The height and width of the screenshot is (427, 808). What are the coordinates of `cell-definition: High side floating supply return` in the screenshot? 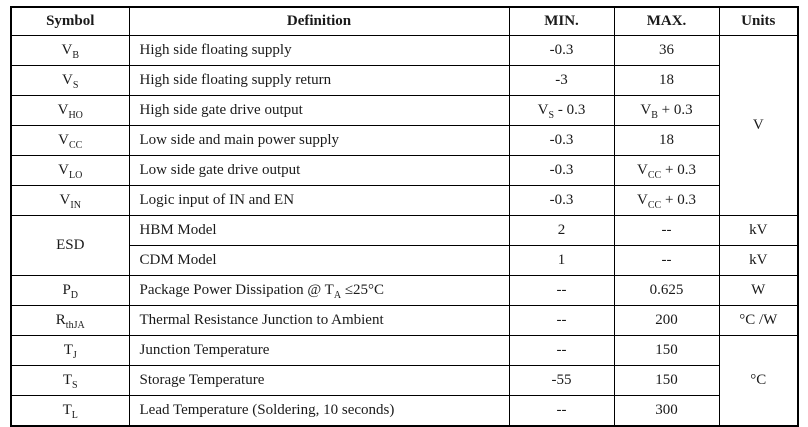 It's located at (319, 80).